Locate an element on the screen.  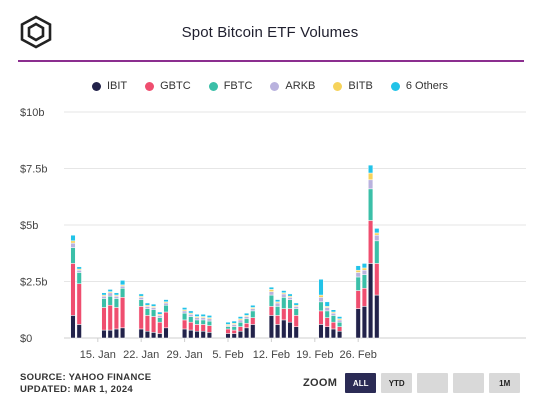
x-tick-label: 22. Jan is located at coordinates (141, 355).